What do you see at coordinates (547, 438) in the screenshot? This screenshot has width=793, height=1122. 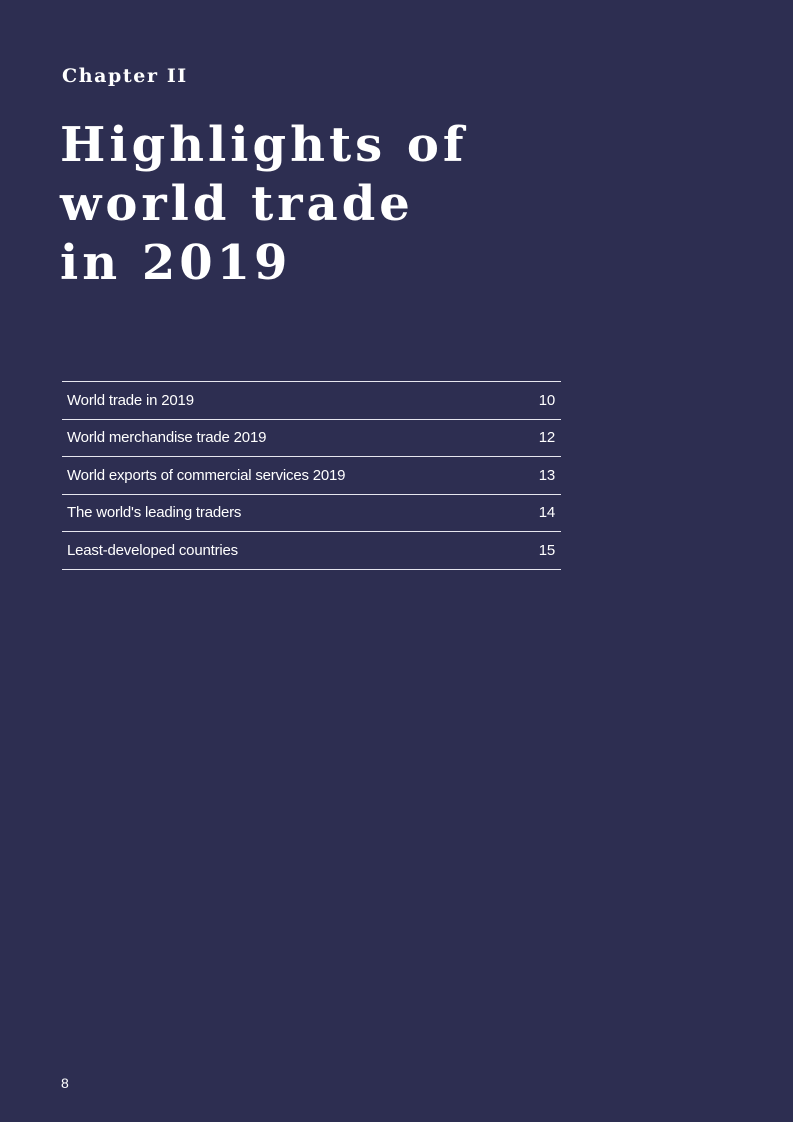 I see `toc-entry-page: 12` at bounding box center [547, 438].